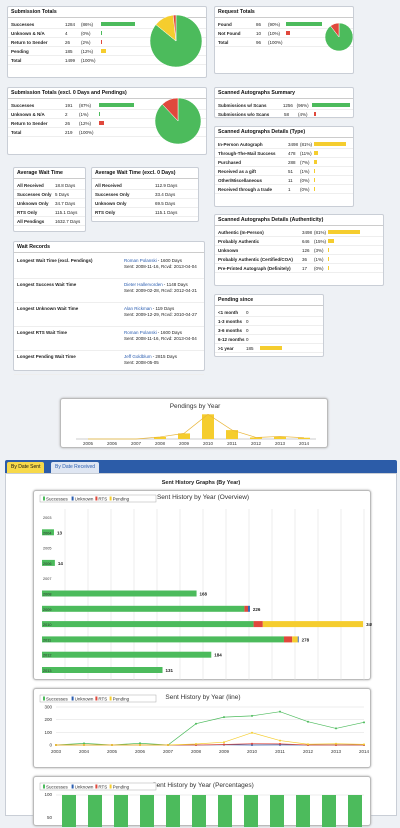 This screenshot has width=400, height=828. Describe the element at coordinates (145, 173) in the screenshot. I see `card-title: Average Wait Time (excl. 0 Days)` at that location.